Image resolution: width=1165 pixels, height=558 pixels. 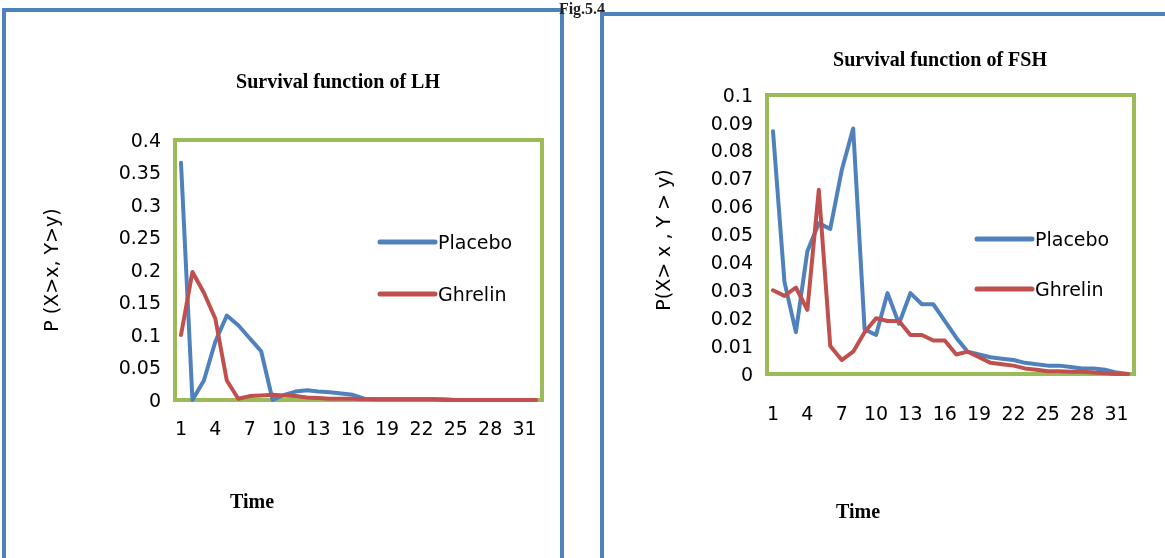 I want to click on chart-title: Survival function of LH, so click(x=338, y=81).